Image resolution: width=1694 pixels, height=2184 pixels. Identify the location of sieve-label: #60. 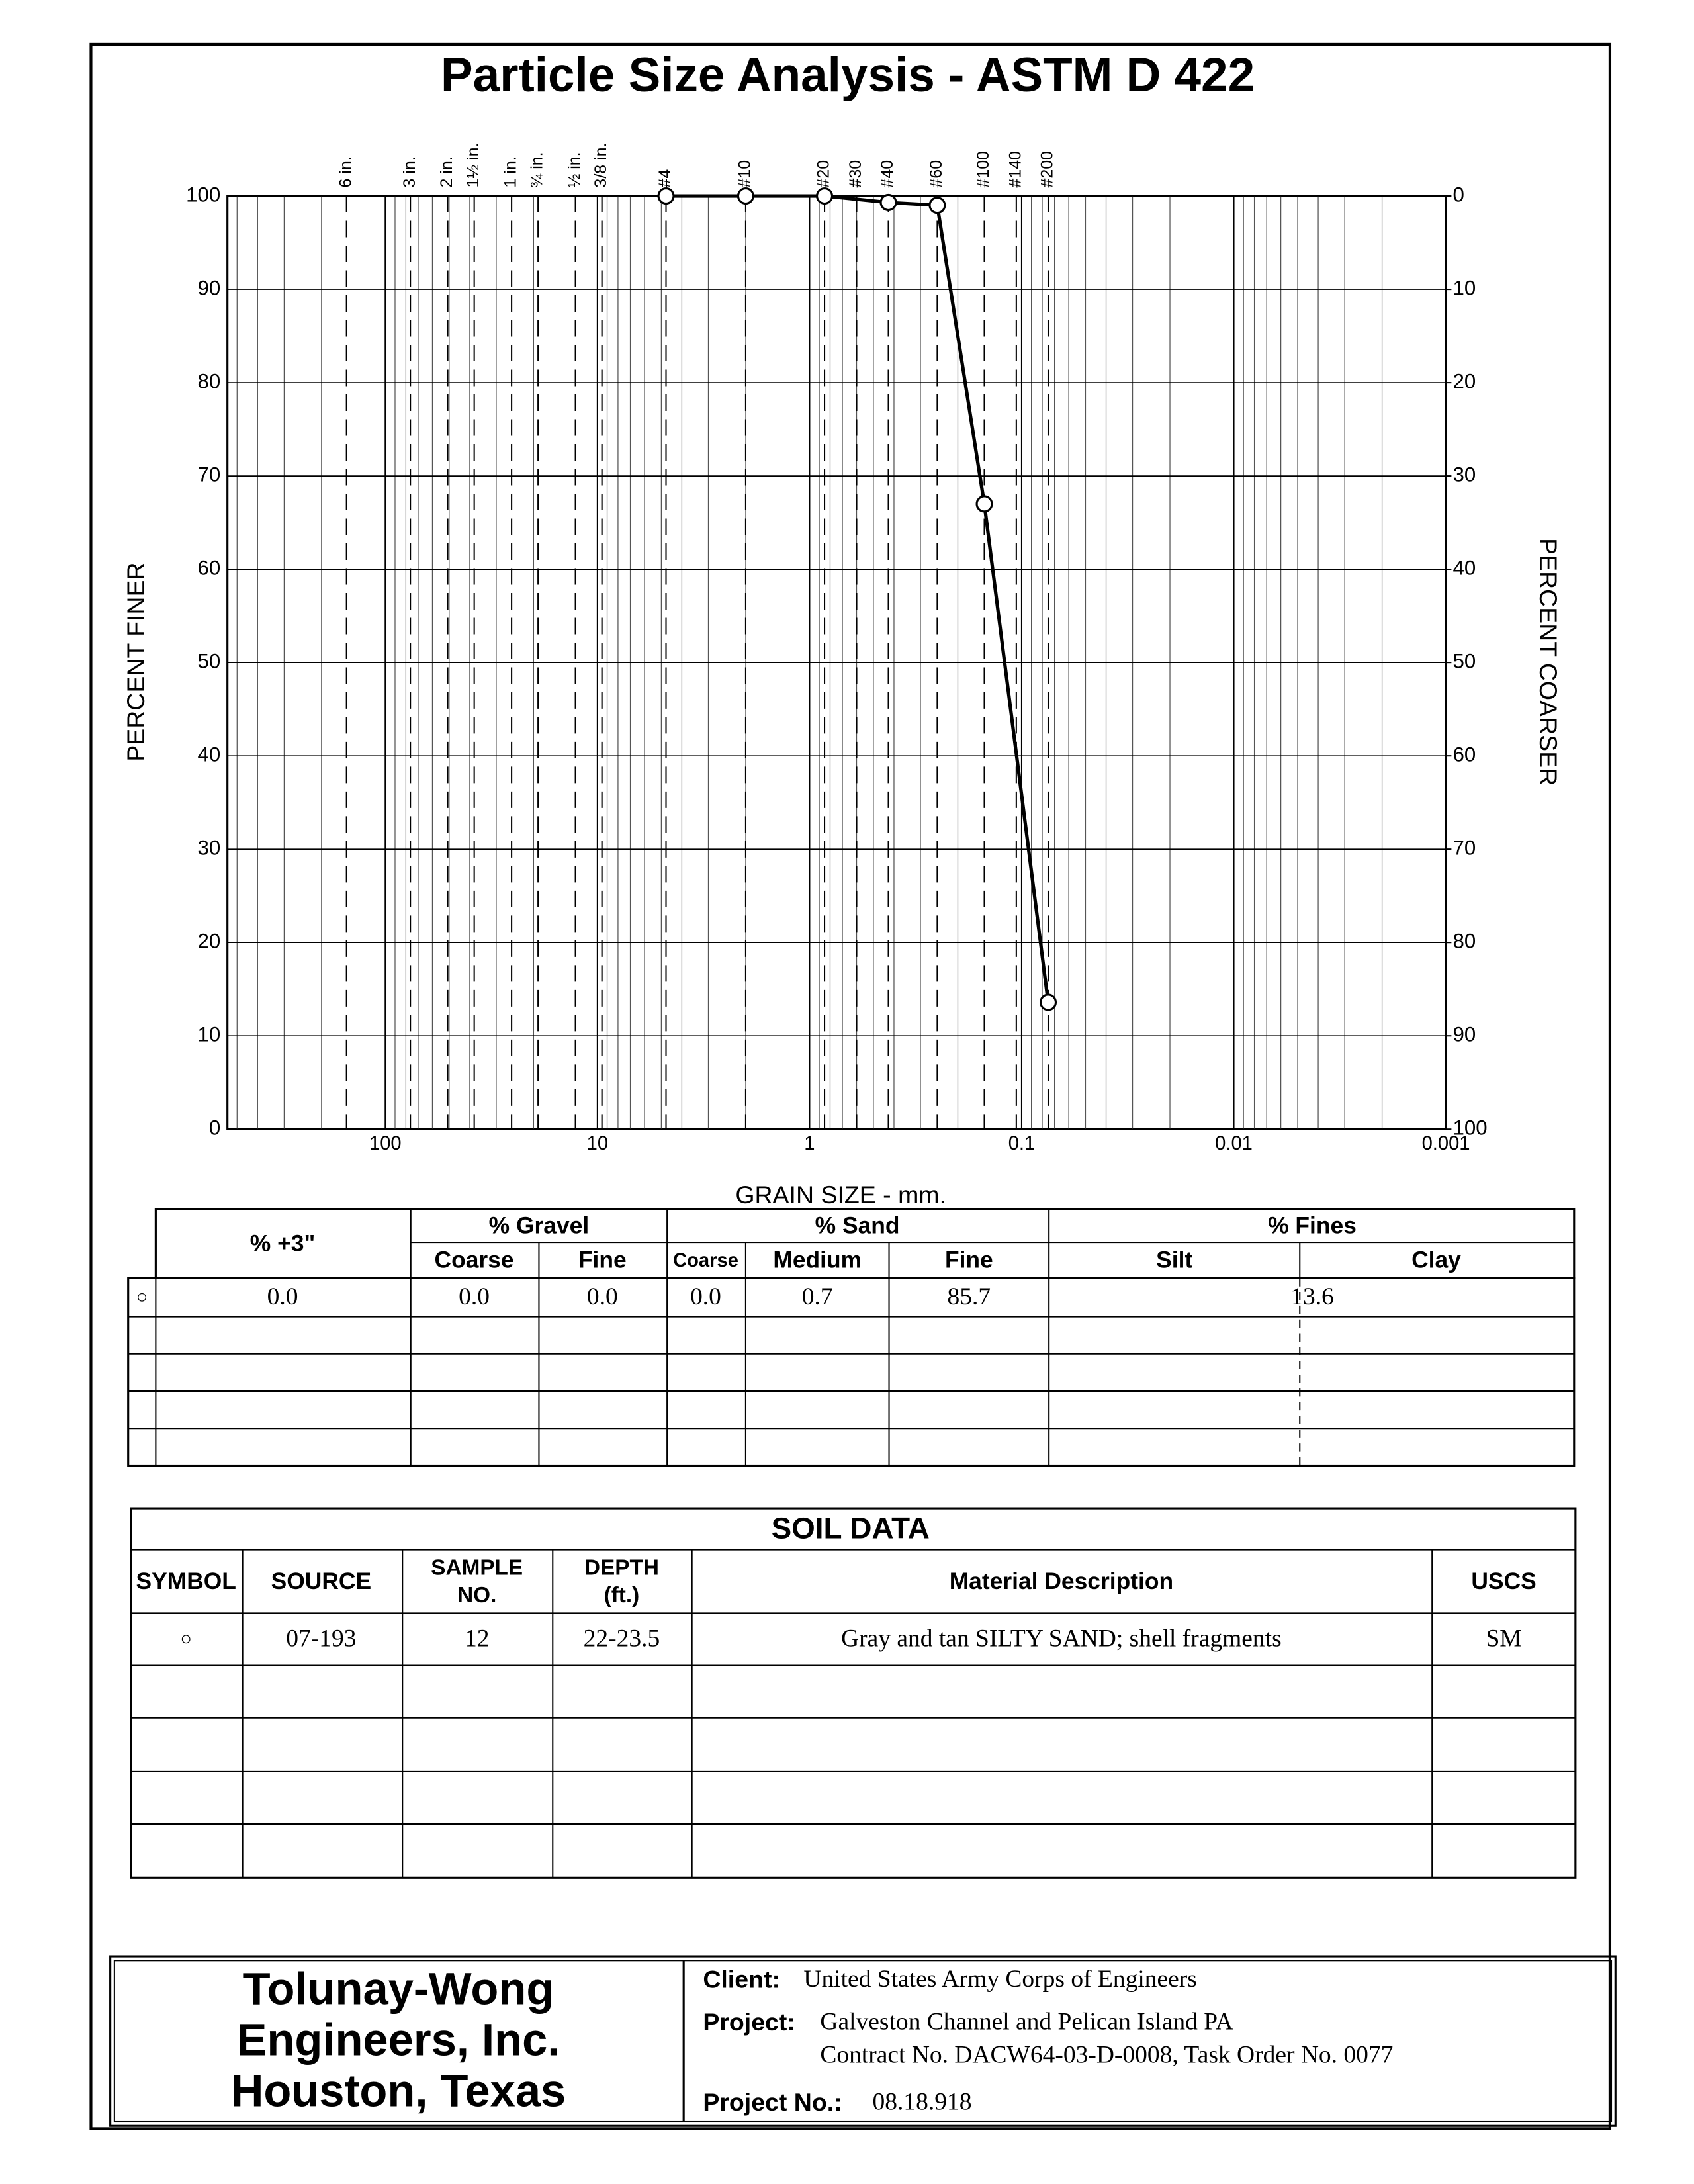
(936, 174).